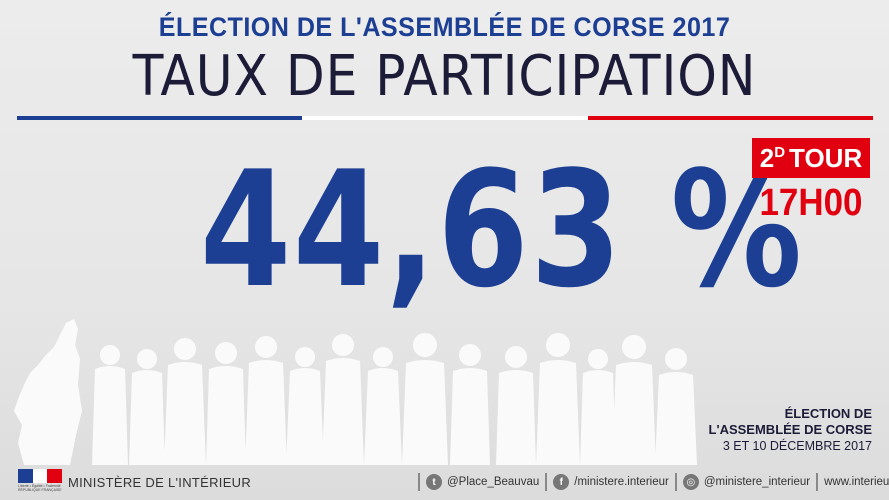  I want to click on twitter-icon: t, so click(434, 482).